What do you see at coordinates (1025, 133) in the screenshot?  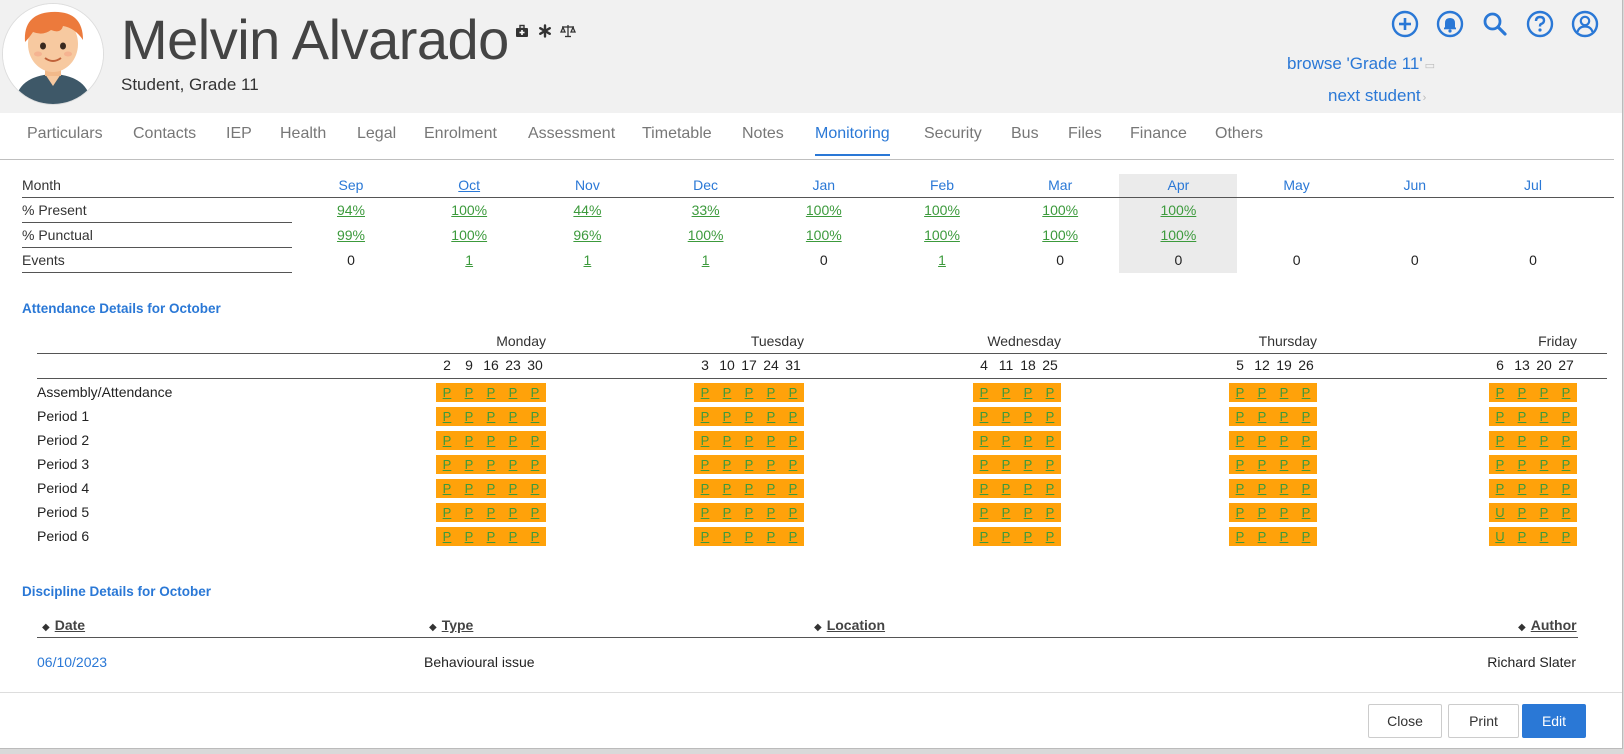 I see `tab-bus: Bus` at bounding box center [1025, 133].